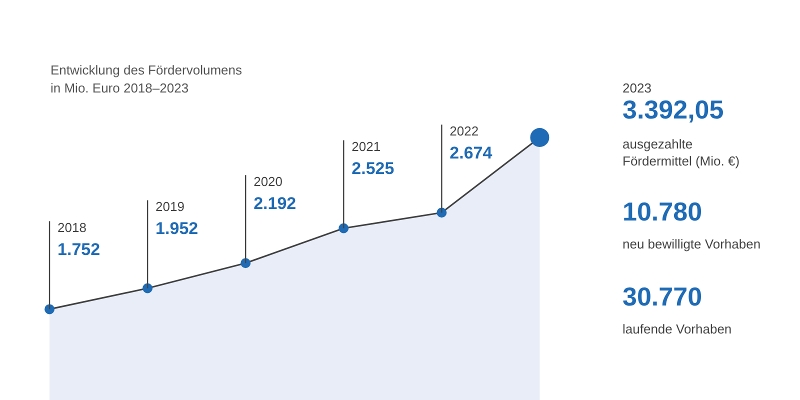 The image size is (800, 400). What do you see at coordinates (373, 168) in the screenshot?
I see `data-label: 2.525` at bounding box center [373, 168].